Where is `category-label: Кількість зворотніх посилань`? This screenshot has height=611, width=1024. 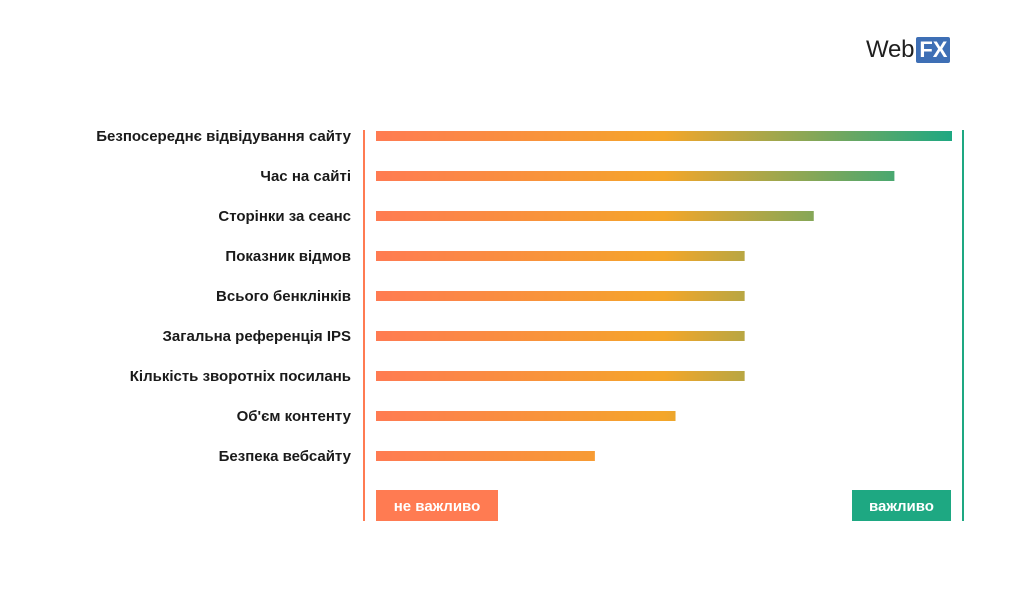 category-label: Кількість зворотніх посилань is located at coordinates (240, 376).